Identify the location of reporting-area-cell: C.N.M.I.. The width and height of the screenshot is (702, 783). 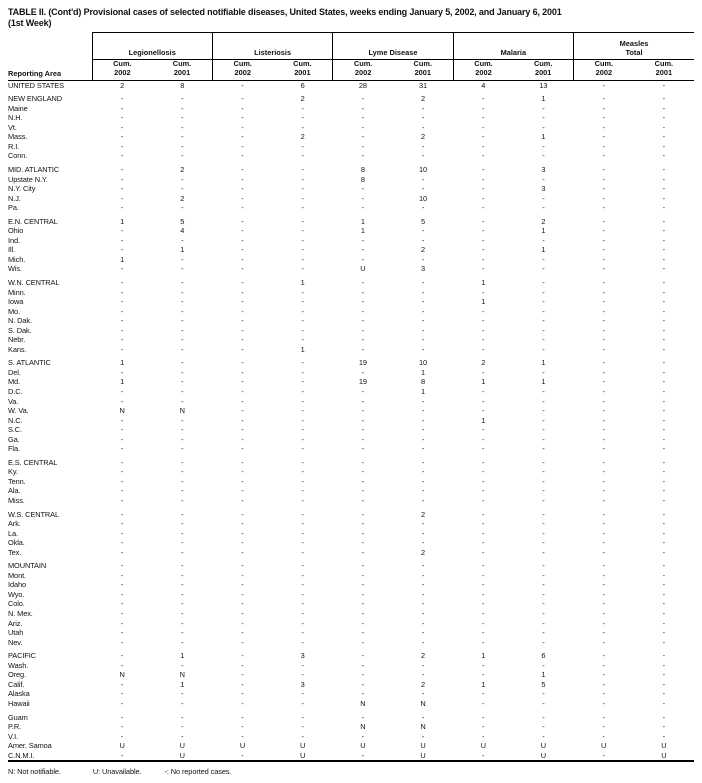
(21, 755).